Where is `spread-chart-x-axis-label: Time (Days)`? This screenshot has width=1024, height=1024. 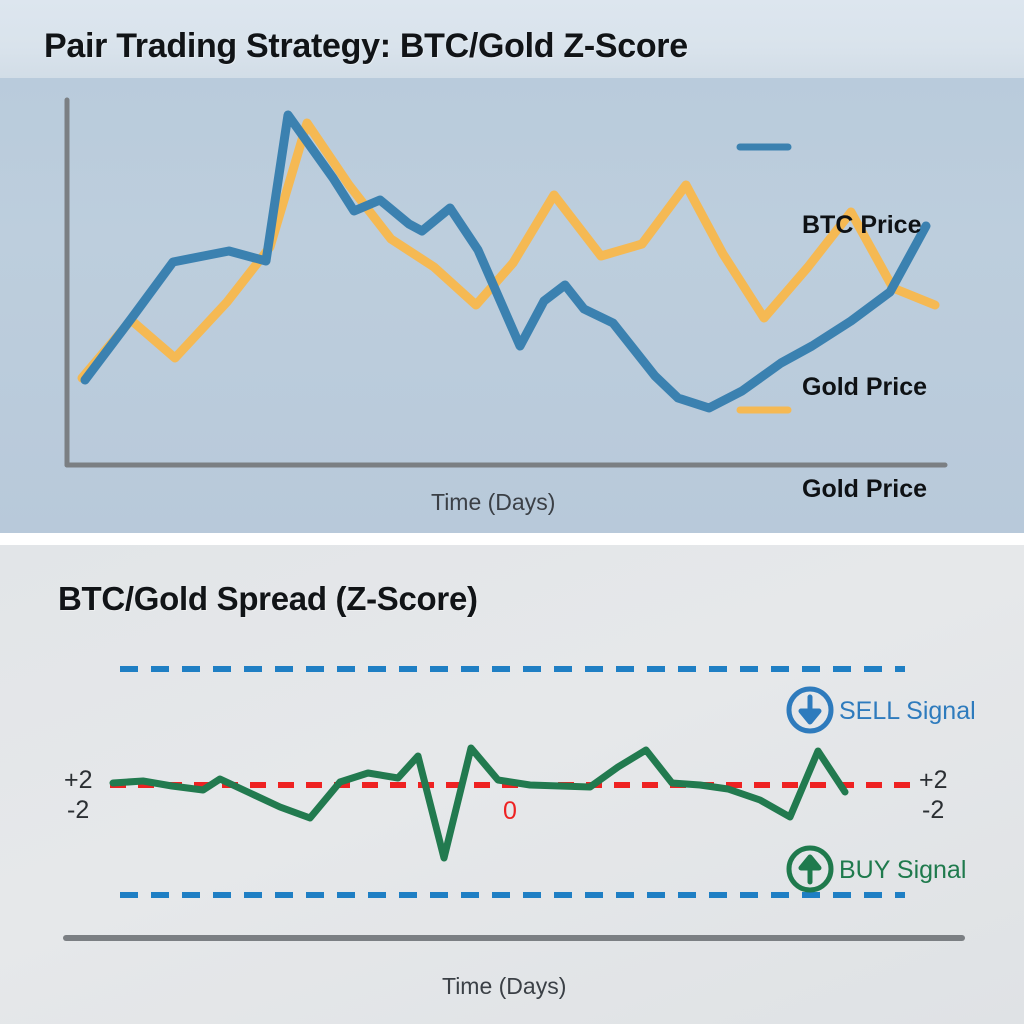
spread-chart-x-axis-label: Time (Days) is located at coordinates (504, 986).